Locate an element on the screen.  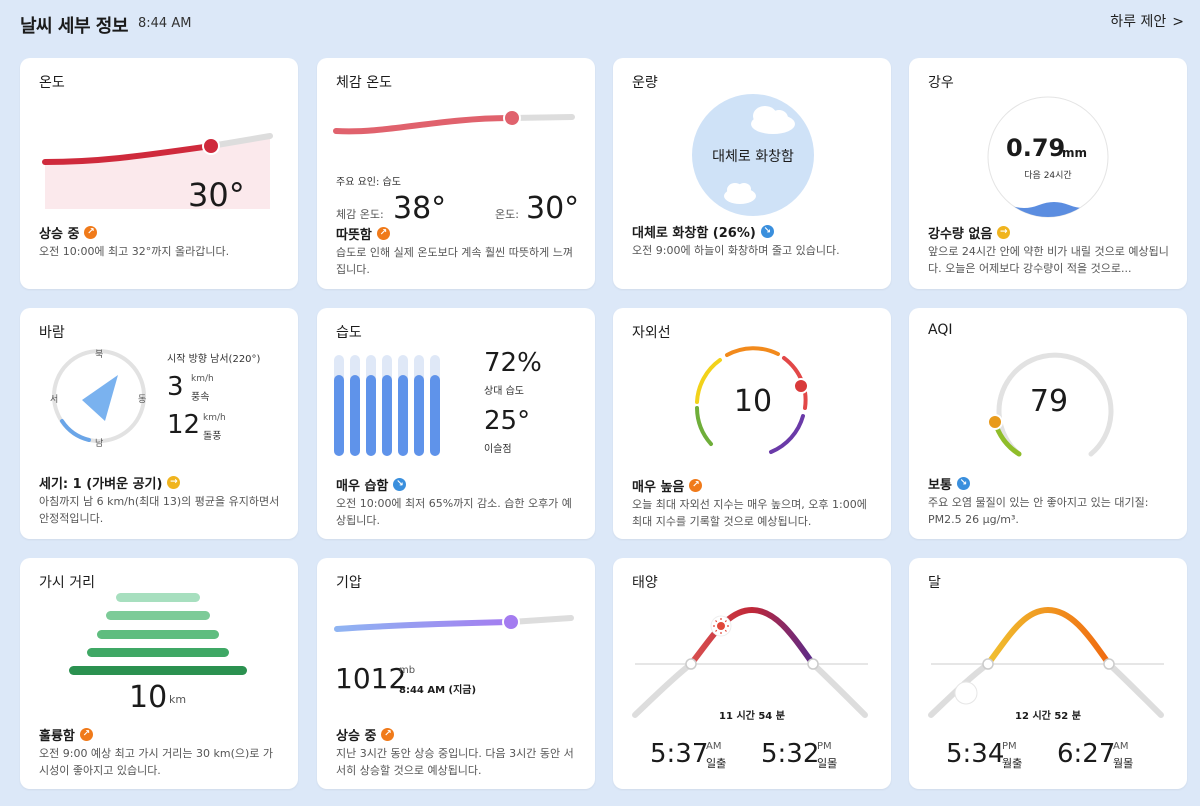
moon-arc is located at coordinates (1046, 662).